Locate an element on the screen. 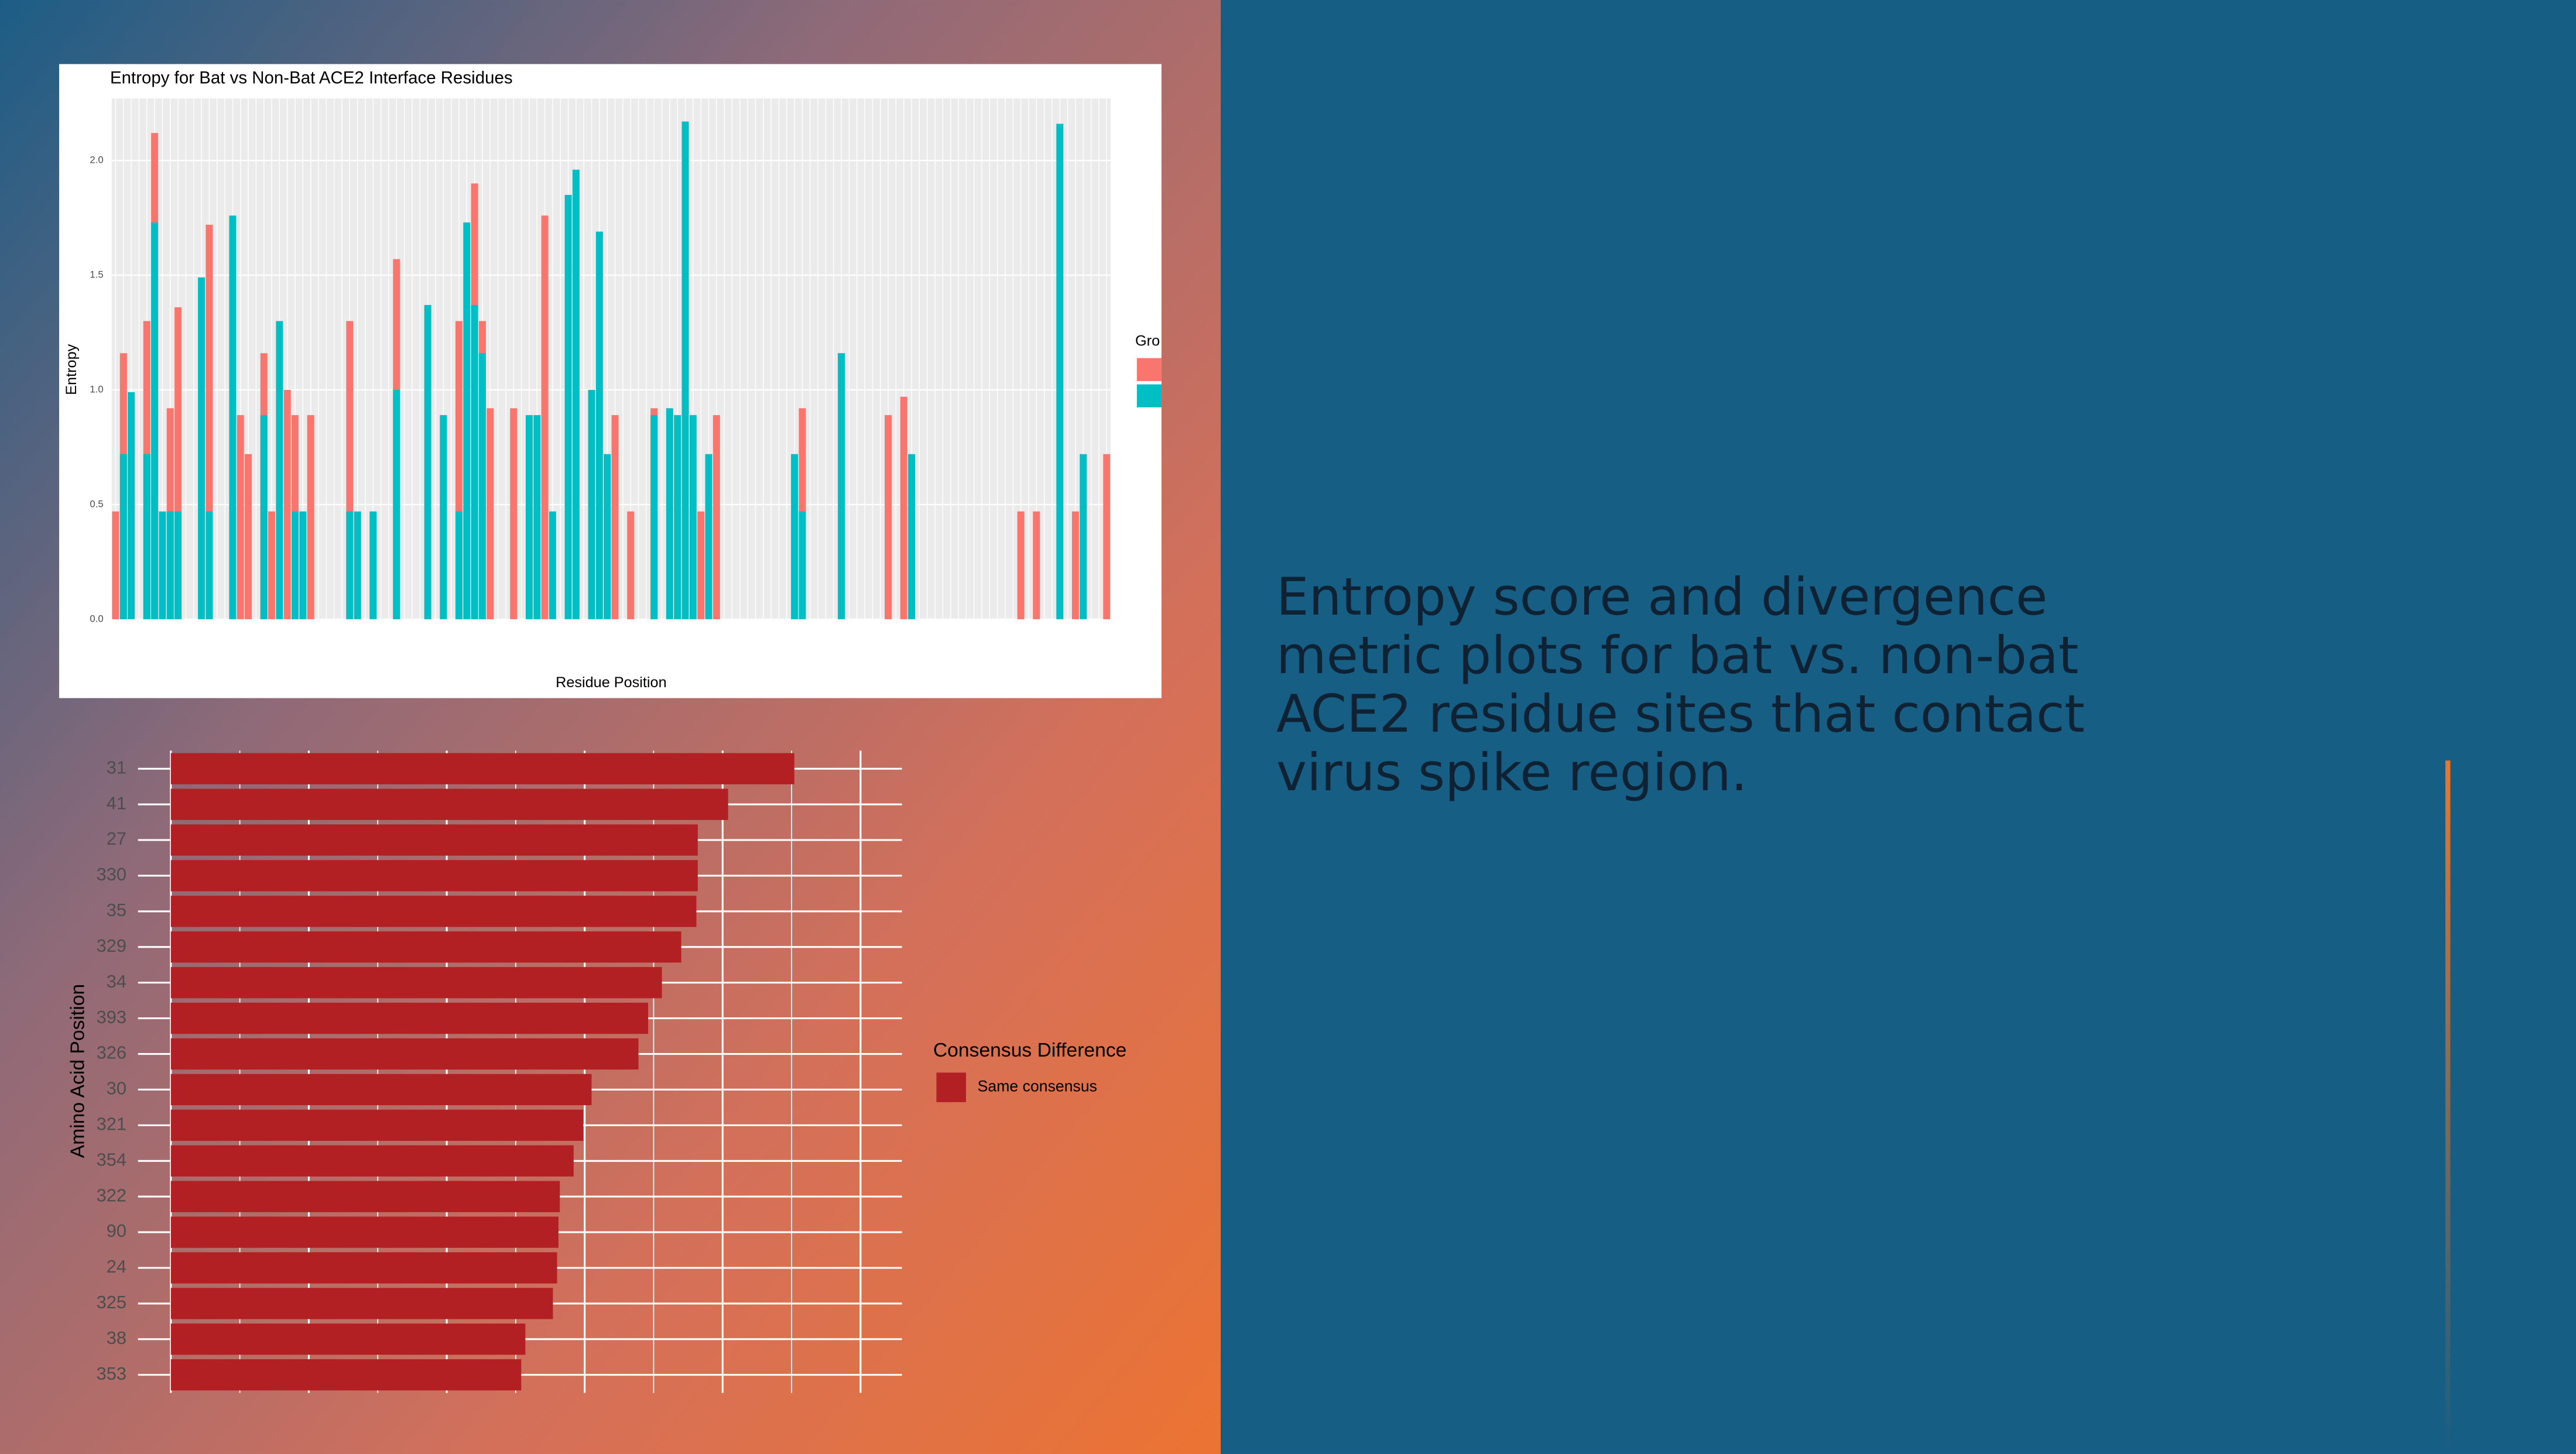 This screenshot has height=1454, width=2576. y-tick-label: 27 is located at coordinates (116, 839).